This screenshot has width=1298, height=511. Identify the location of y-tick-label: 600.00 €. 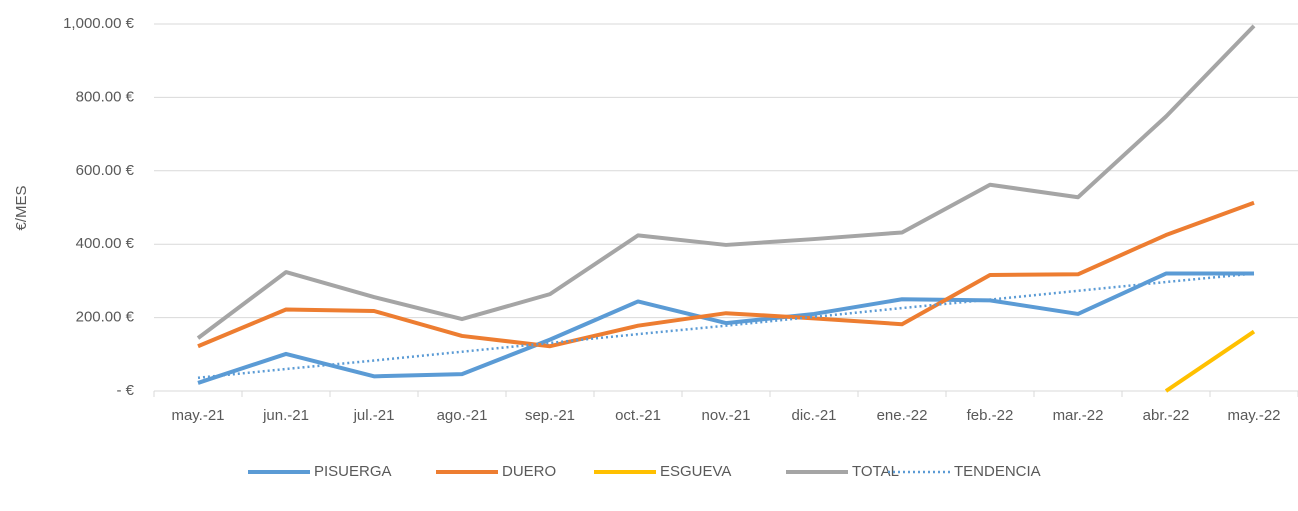
(105, 170).